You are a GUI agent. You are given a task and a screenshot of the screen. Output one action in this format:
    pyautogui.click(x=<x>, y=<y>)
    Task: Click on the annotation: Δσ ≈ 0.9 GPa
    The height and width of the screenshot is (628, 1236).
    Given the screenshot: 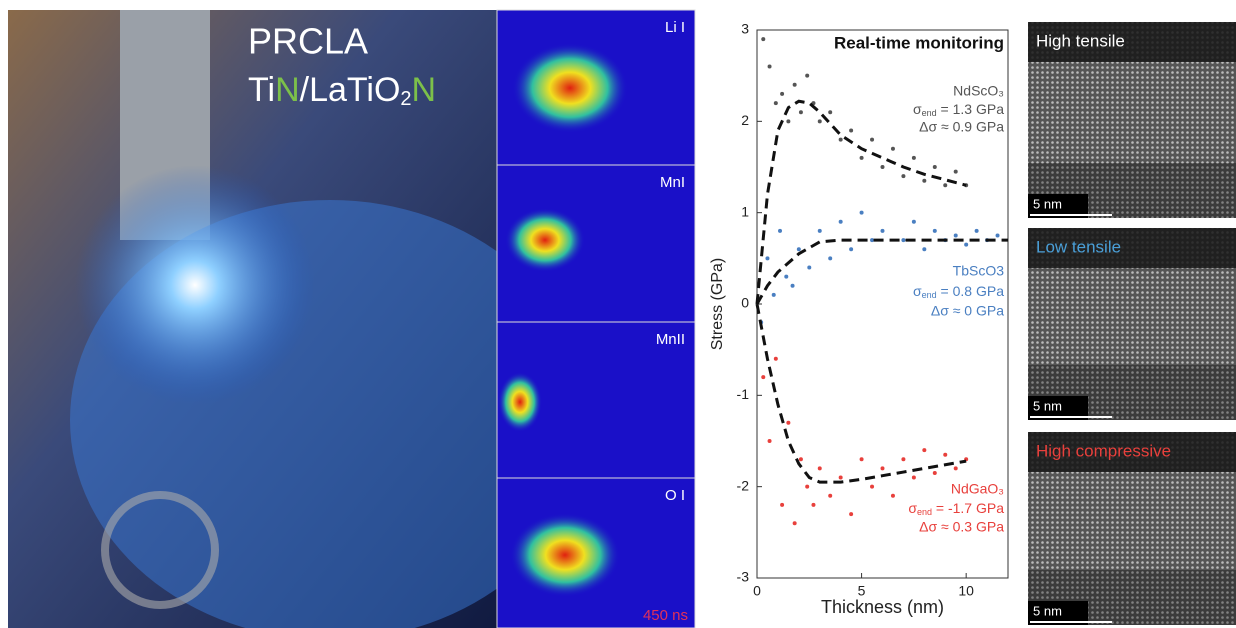 What is the action you would take?
    pyautogui.click(x=961, y=127)
    